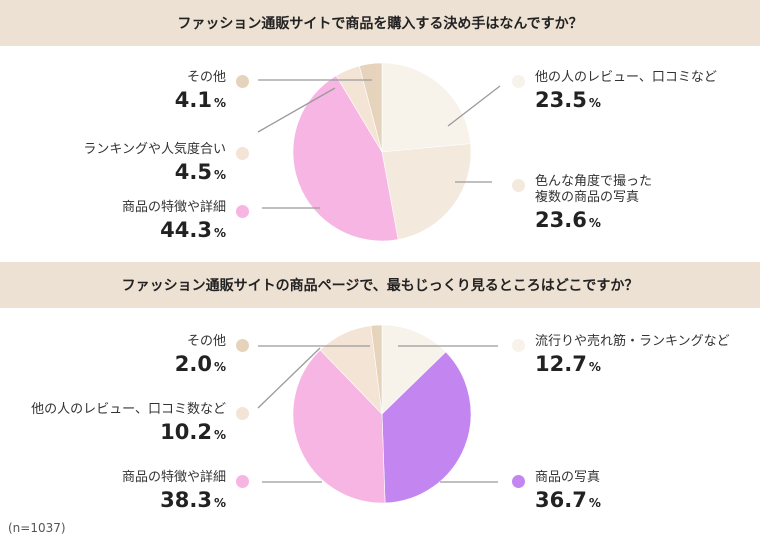 The image size is (760, 540). I want to click on slice-label-c2-other: その他 2.0%, so click(200, 356).